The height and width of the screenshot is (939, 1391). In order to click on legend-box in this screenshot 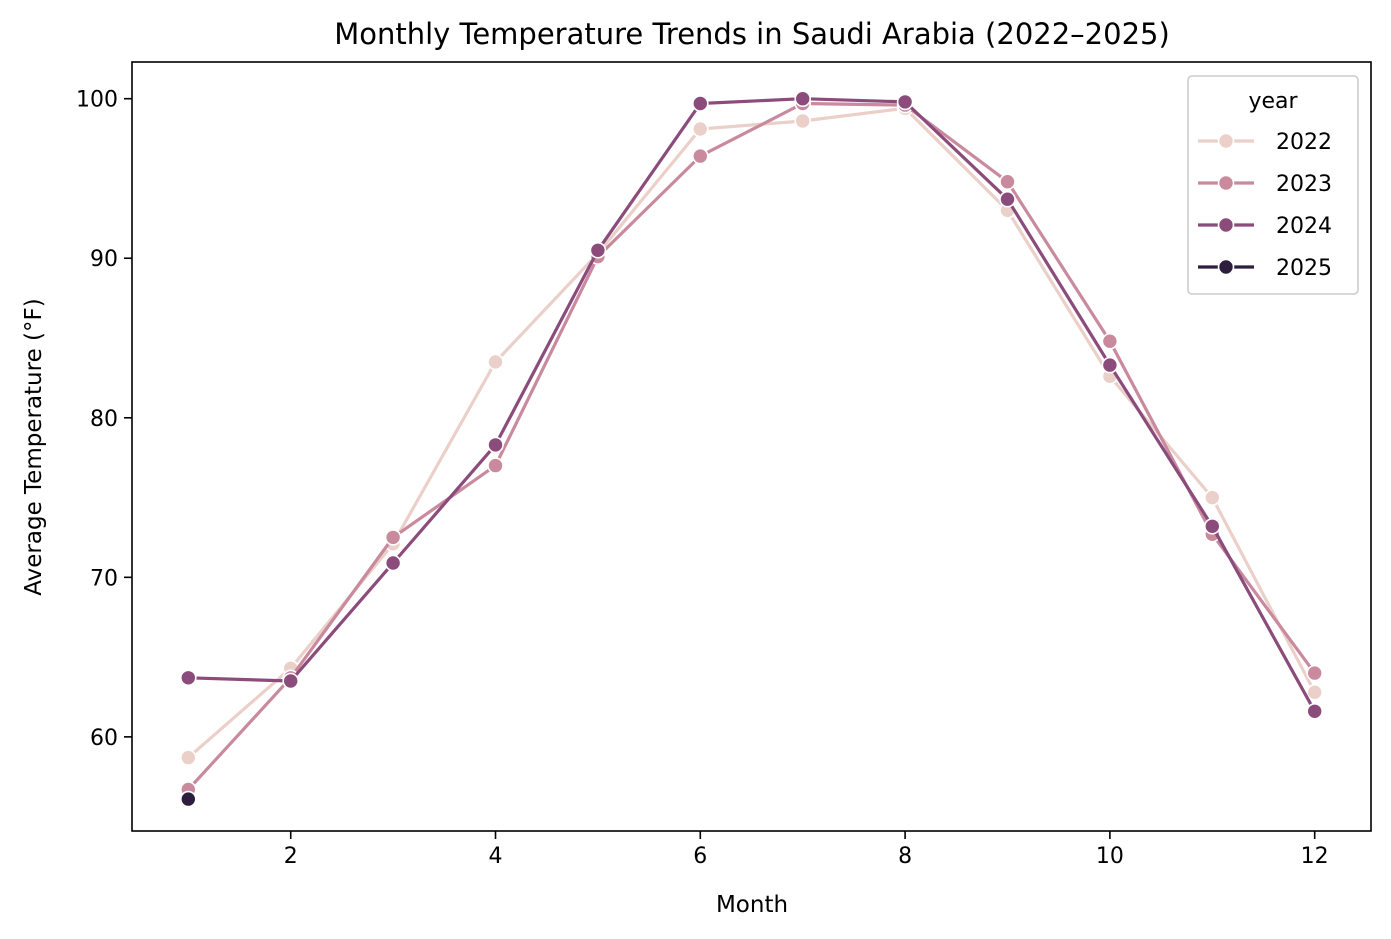, I will do `click(1273, 185)`.